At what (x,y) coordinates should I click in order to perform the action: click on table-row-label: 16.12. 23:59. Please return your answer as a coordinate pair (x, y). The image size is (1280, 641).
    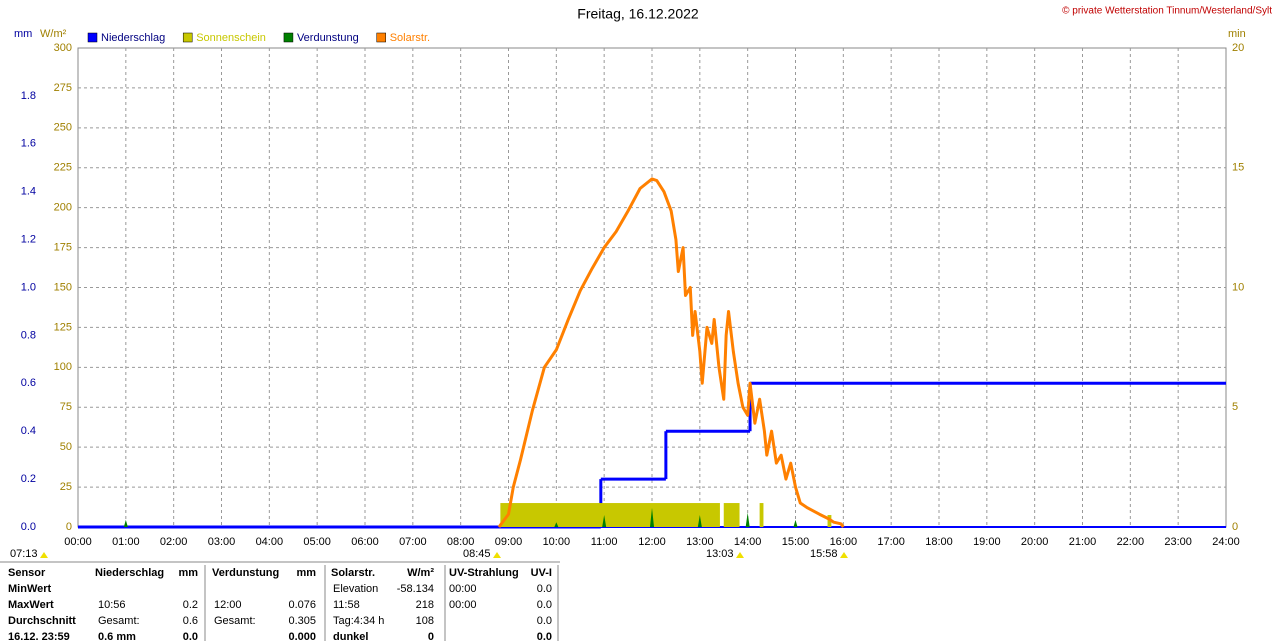
    Looking at the image, I should click on (39, 636).